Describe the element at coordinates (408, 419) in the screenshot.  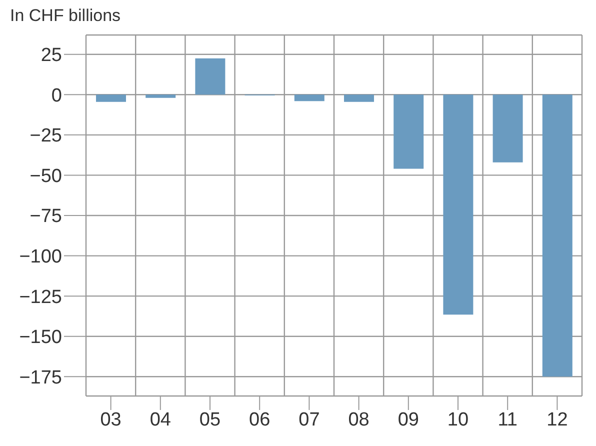
I see `x-tick-label: 09` at that location.